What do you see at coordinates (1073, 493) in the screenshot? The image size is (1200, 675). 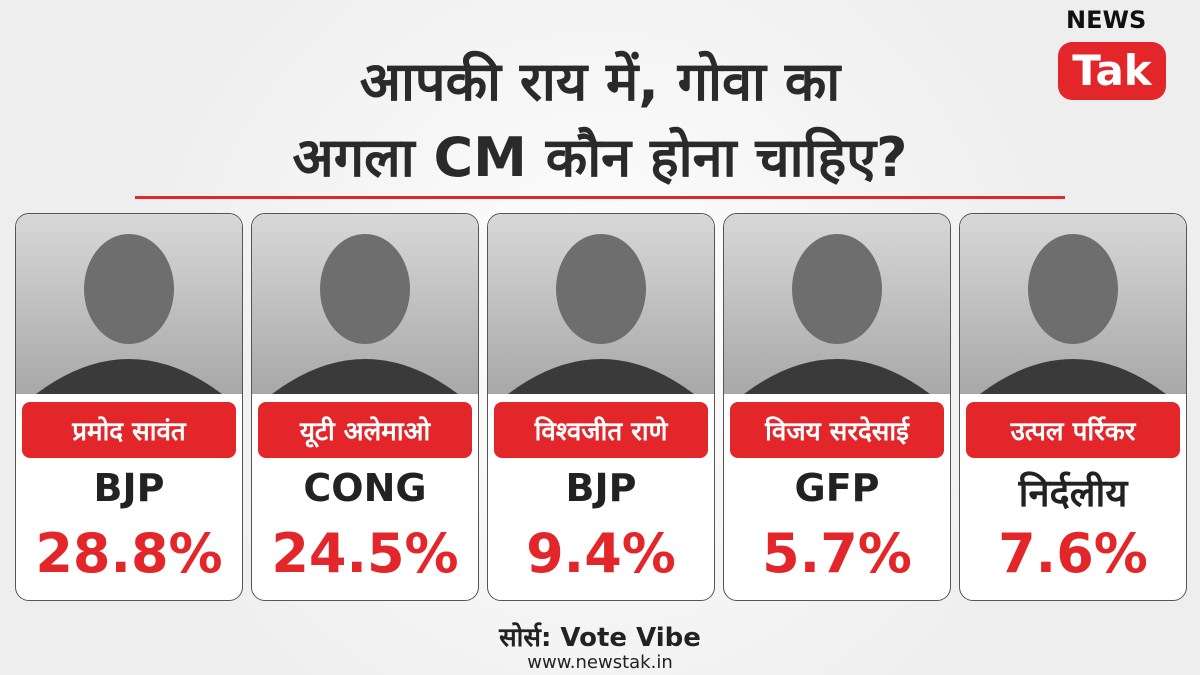 I see `party: निर्दलीय` at bounding box center [1073, 493].